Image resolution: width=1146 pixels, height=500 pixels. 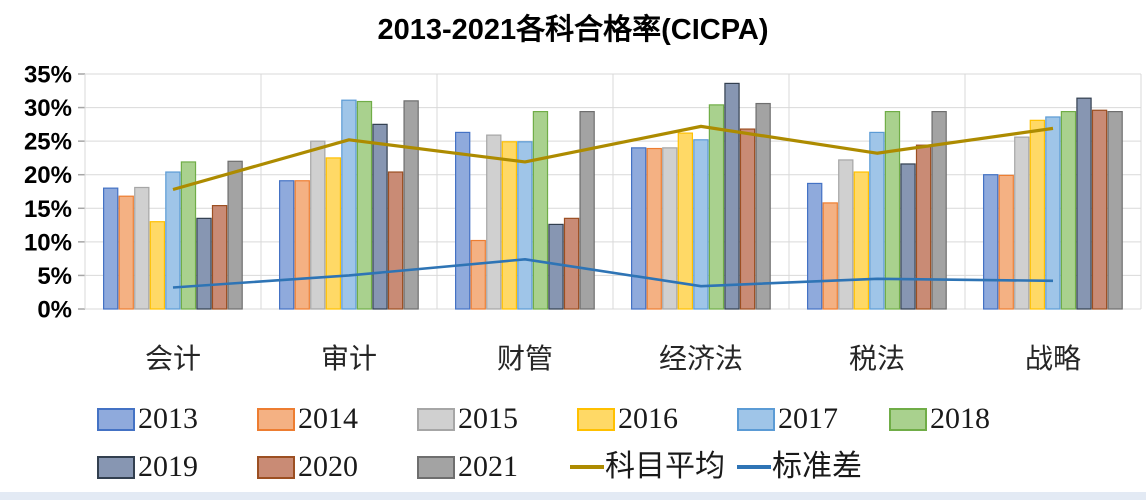 I want to click on bar-2013-经济法, so click(x=638, y=228).